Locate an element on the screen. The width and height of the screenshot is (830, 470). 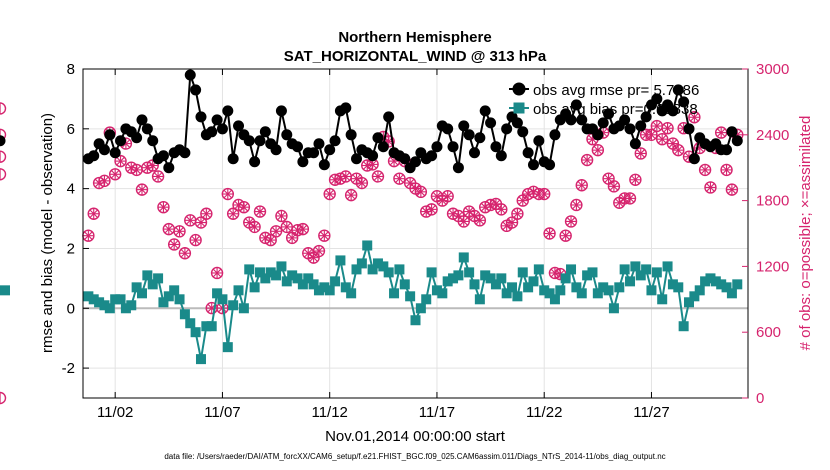
x-tick-label: 11/12 is located at coordinates (329, 412).